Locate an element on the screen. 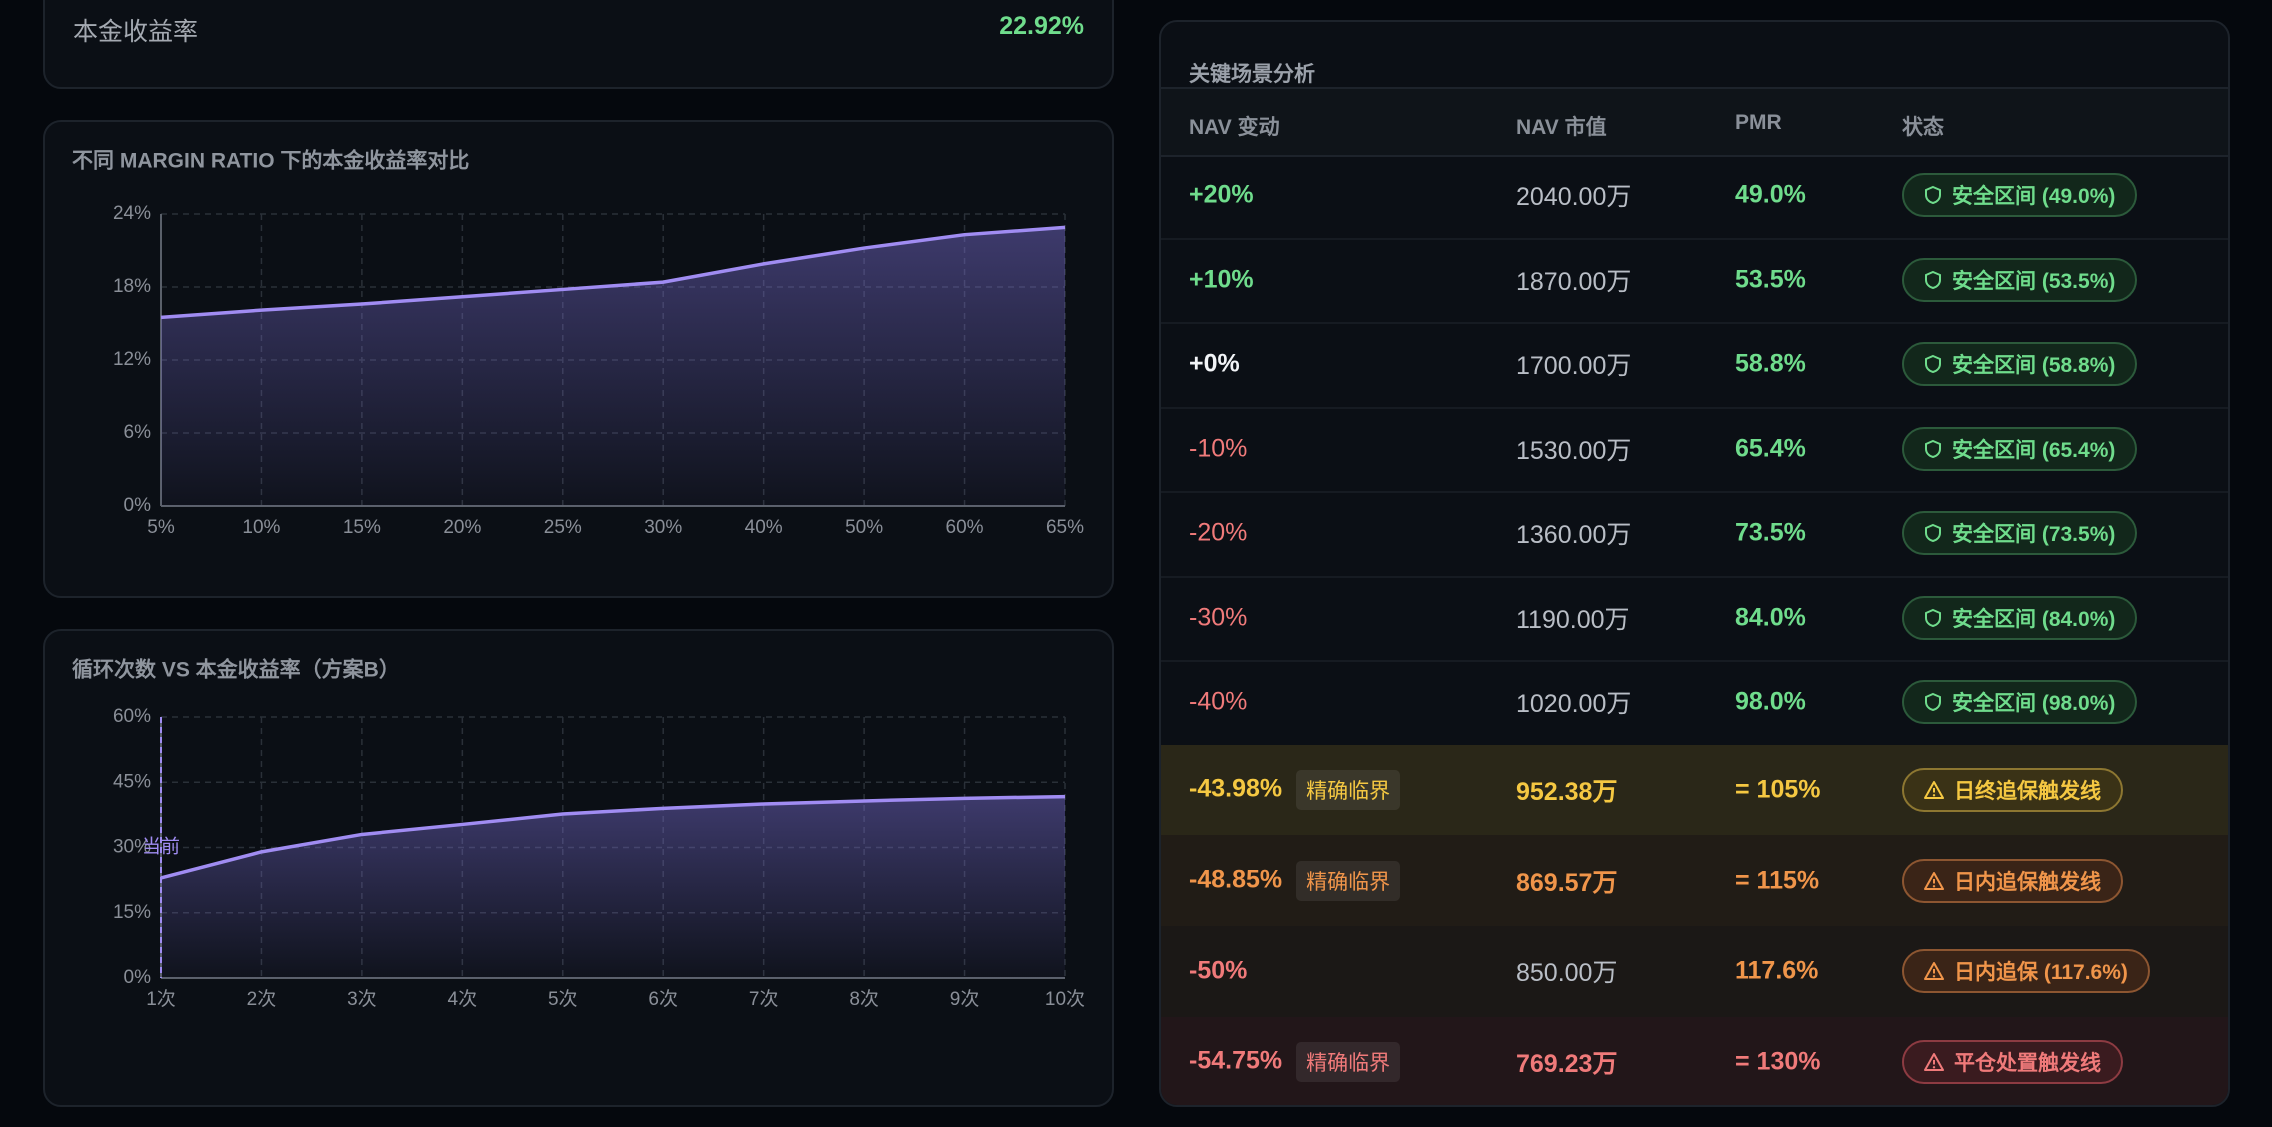  status-badge: 日终追保触发线 is located at coordinates (2012, 789).